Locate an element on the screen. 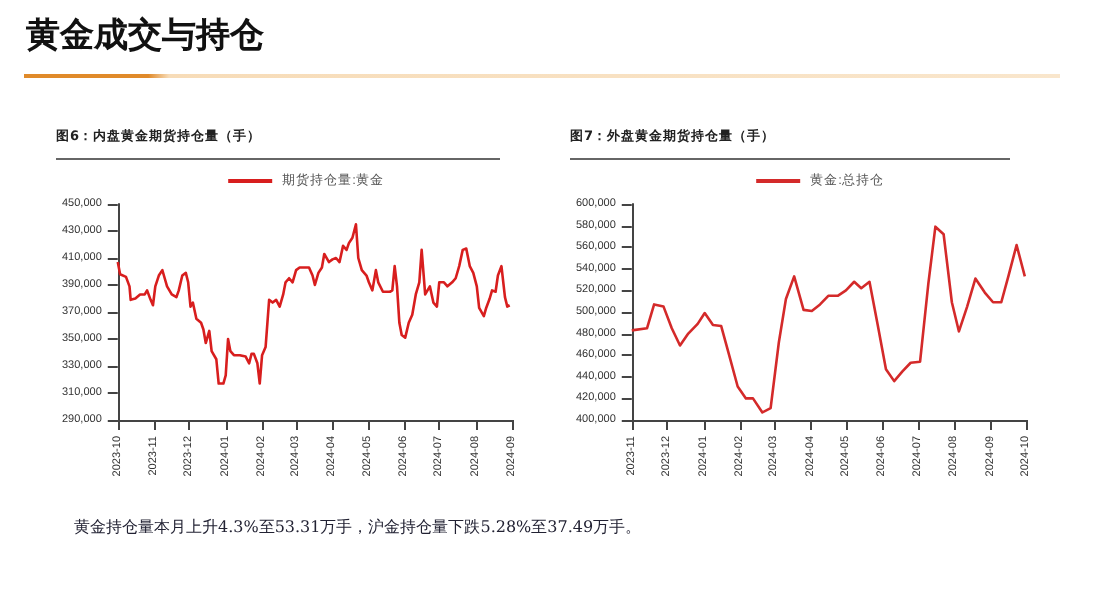  line-series is located at coordinates (828, 319).